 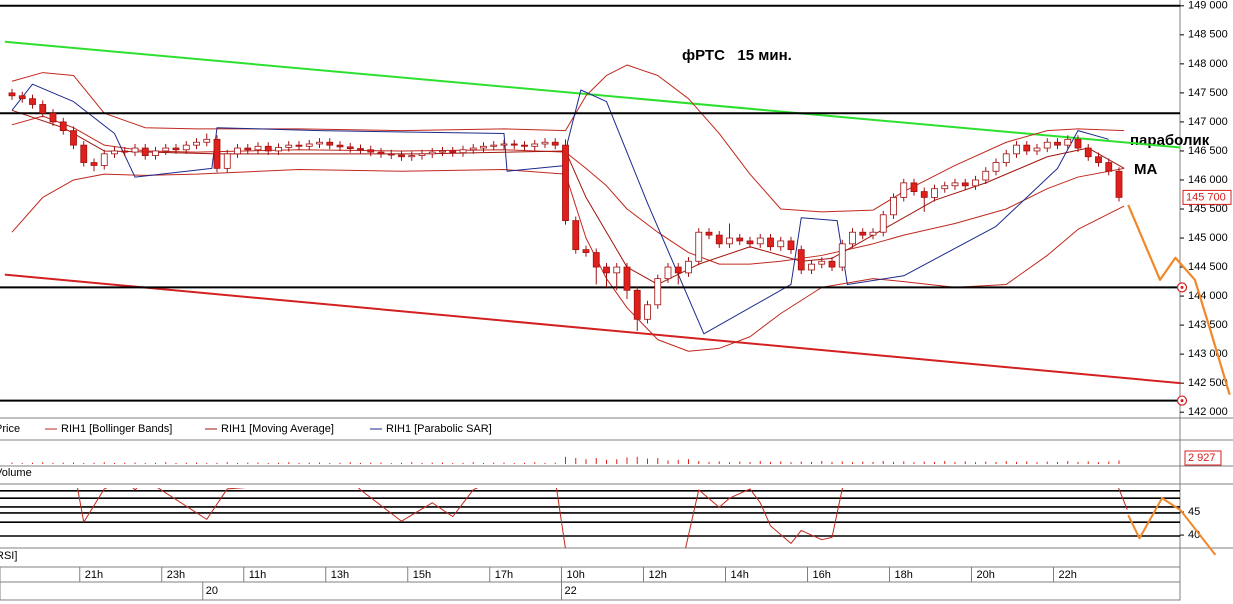 I want to click on y-tick-label: 143 000, so click(x=1208, y=354).